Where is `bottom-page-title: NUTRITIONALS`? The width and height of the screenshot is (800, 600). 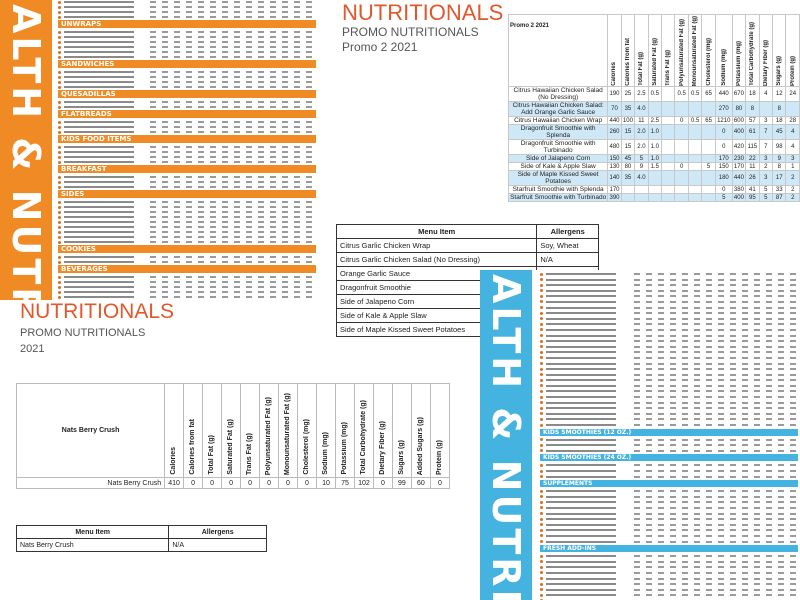
bottom-page-title: NUTRITIONALS is located at coordinates (97, 311).